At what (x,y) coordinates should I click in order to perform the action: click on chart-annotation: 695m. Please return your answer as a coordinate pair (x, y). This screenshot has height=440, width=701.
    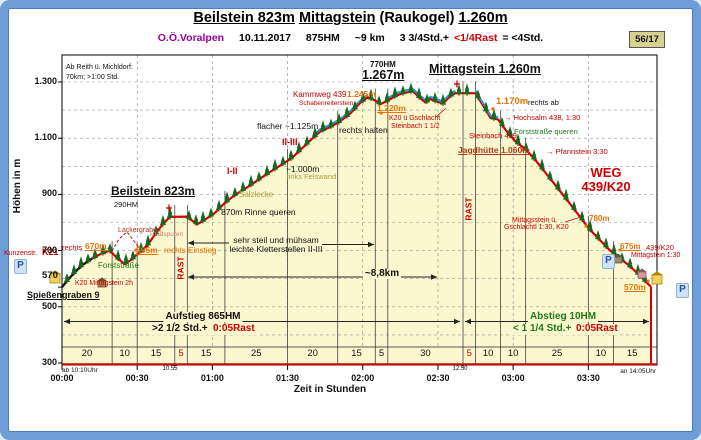
    Looking at the image, I should click on (147, 250).